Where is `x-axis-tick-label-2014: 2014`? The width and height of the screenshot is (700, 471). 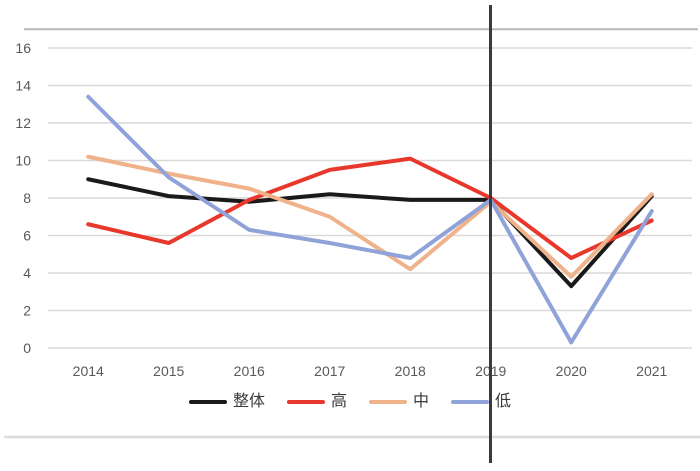 x-axis-tick-label-2014: 2014 is located at coordinates (88, 371).